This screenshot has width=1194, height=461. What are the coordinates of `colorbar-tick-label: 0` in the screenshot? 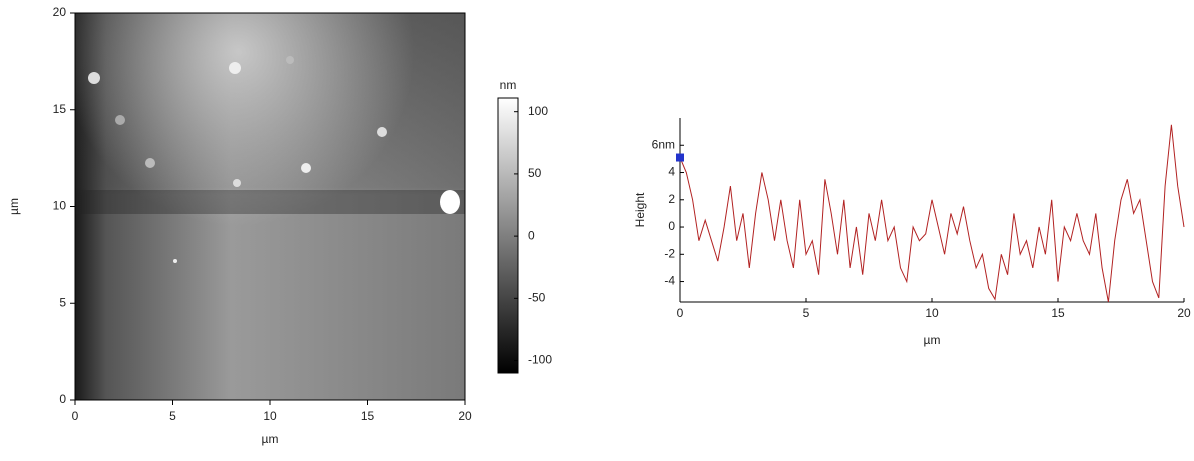 It's located at (531, 235).